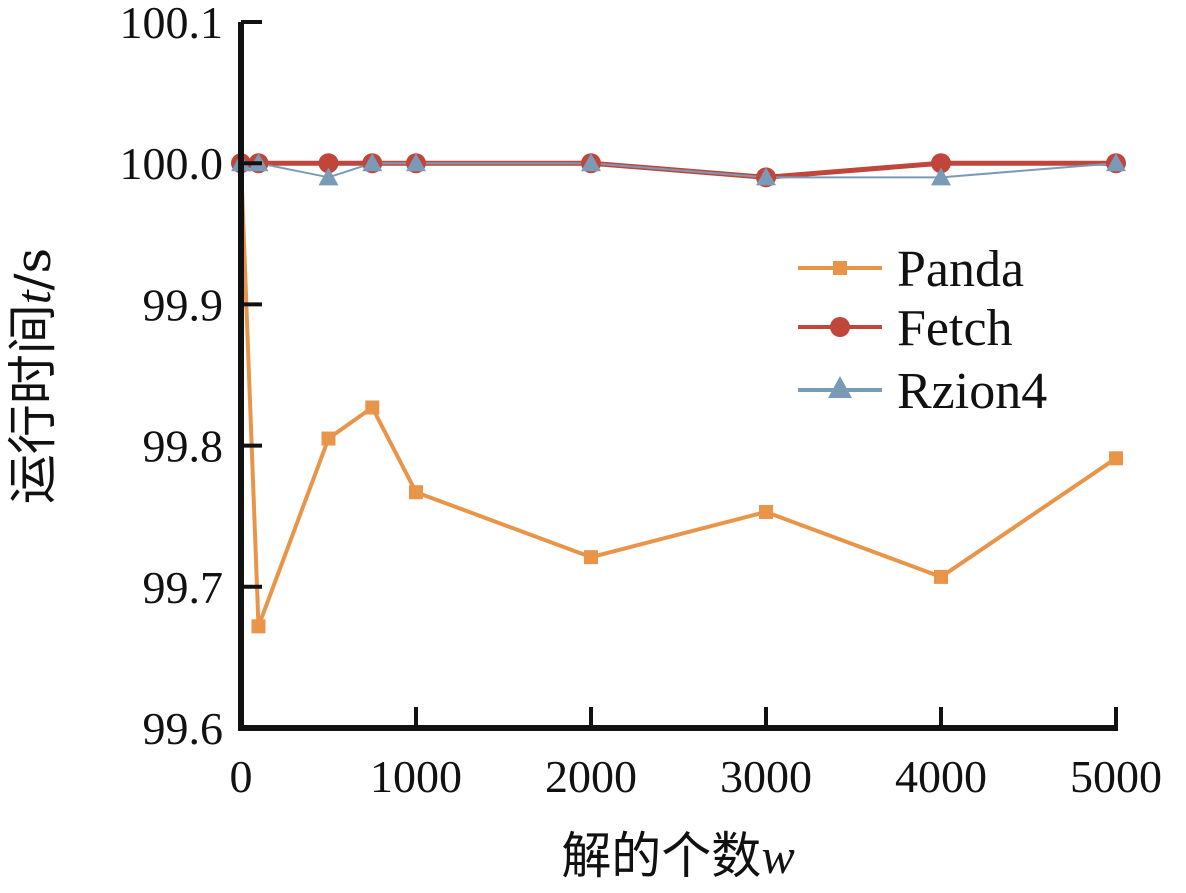 Image resolution: width=1186 pixels, height=893 pixels. Describe the element at coordinates (840, 327) in the screenshot. I see `legend-marker-fetch` at that location.